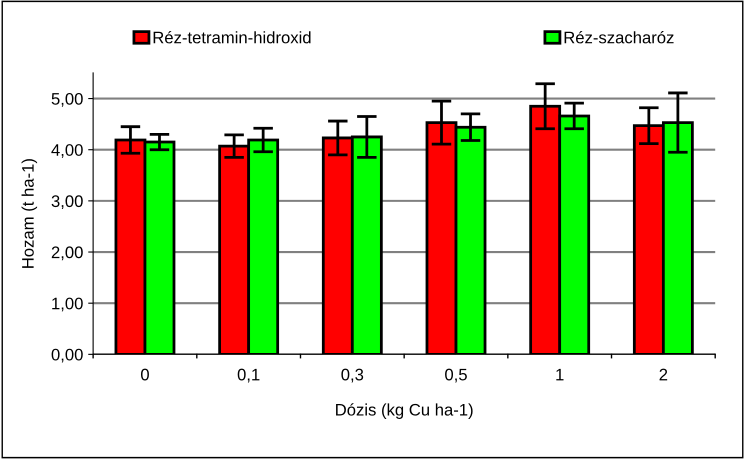 The image size is (745, 459). Describe the element at coordinates (67, 202) in the screenshot. I see `y-tick-label: 3,00` at that location.